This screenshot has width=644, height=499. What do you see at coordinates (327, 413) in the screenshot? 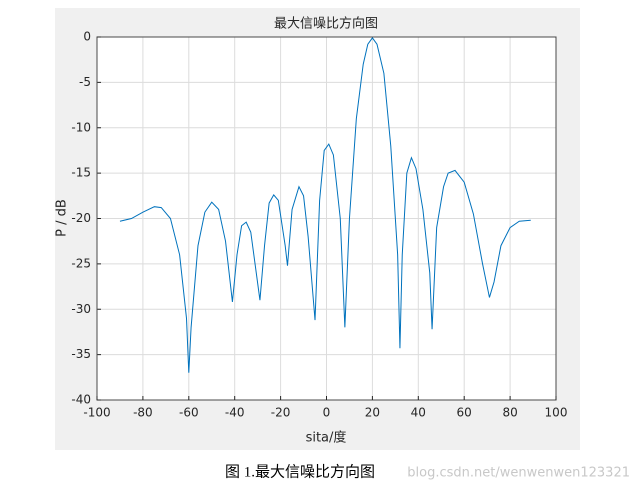
I see `x-tick-label: 0` at bounding box center [327, 413].